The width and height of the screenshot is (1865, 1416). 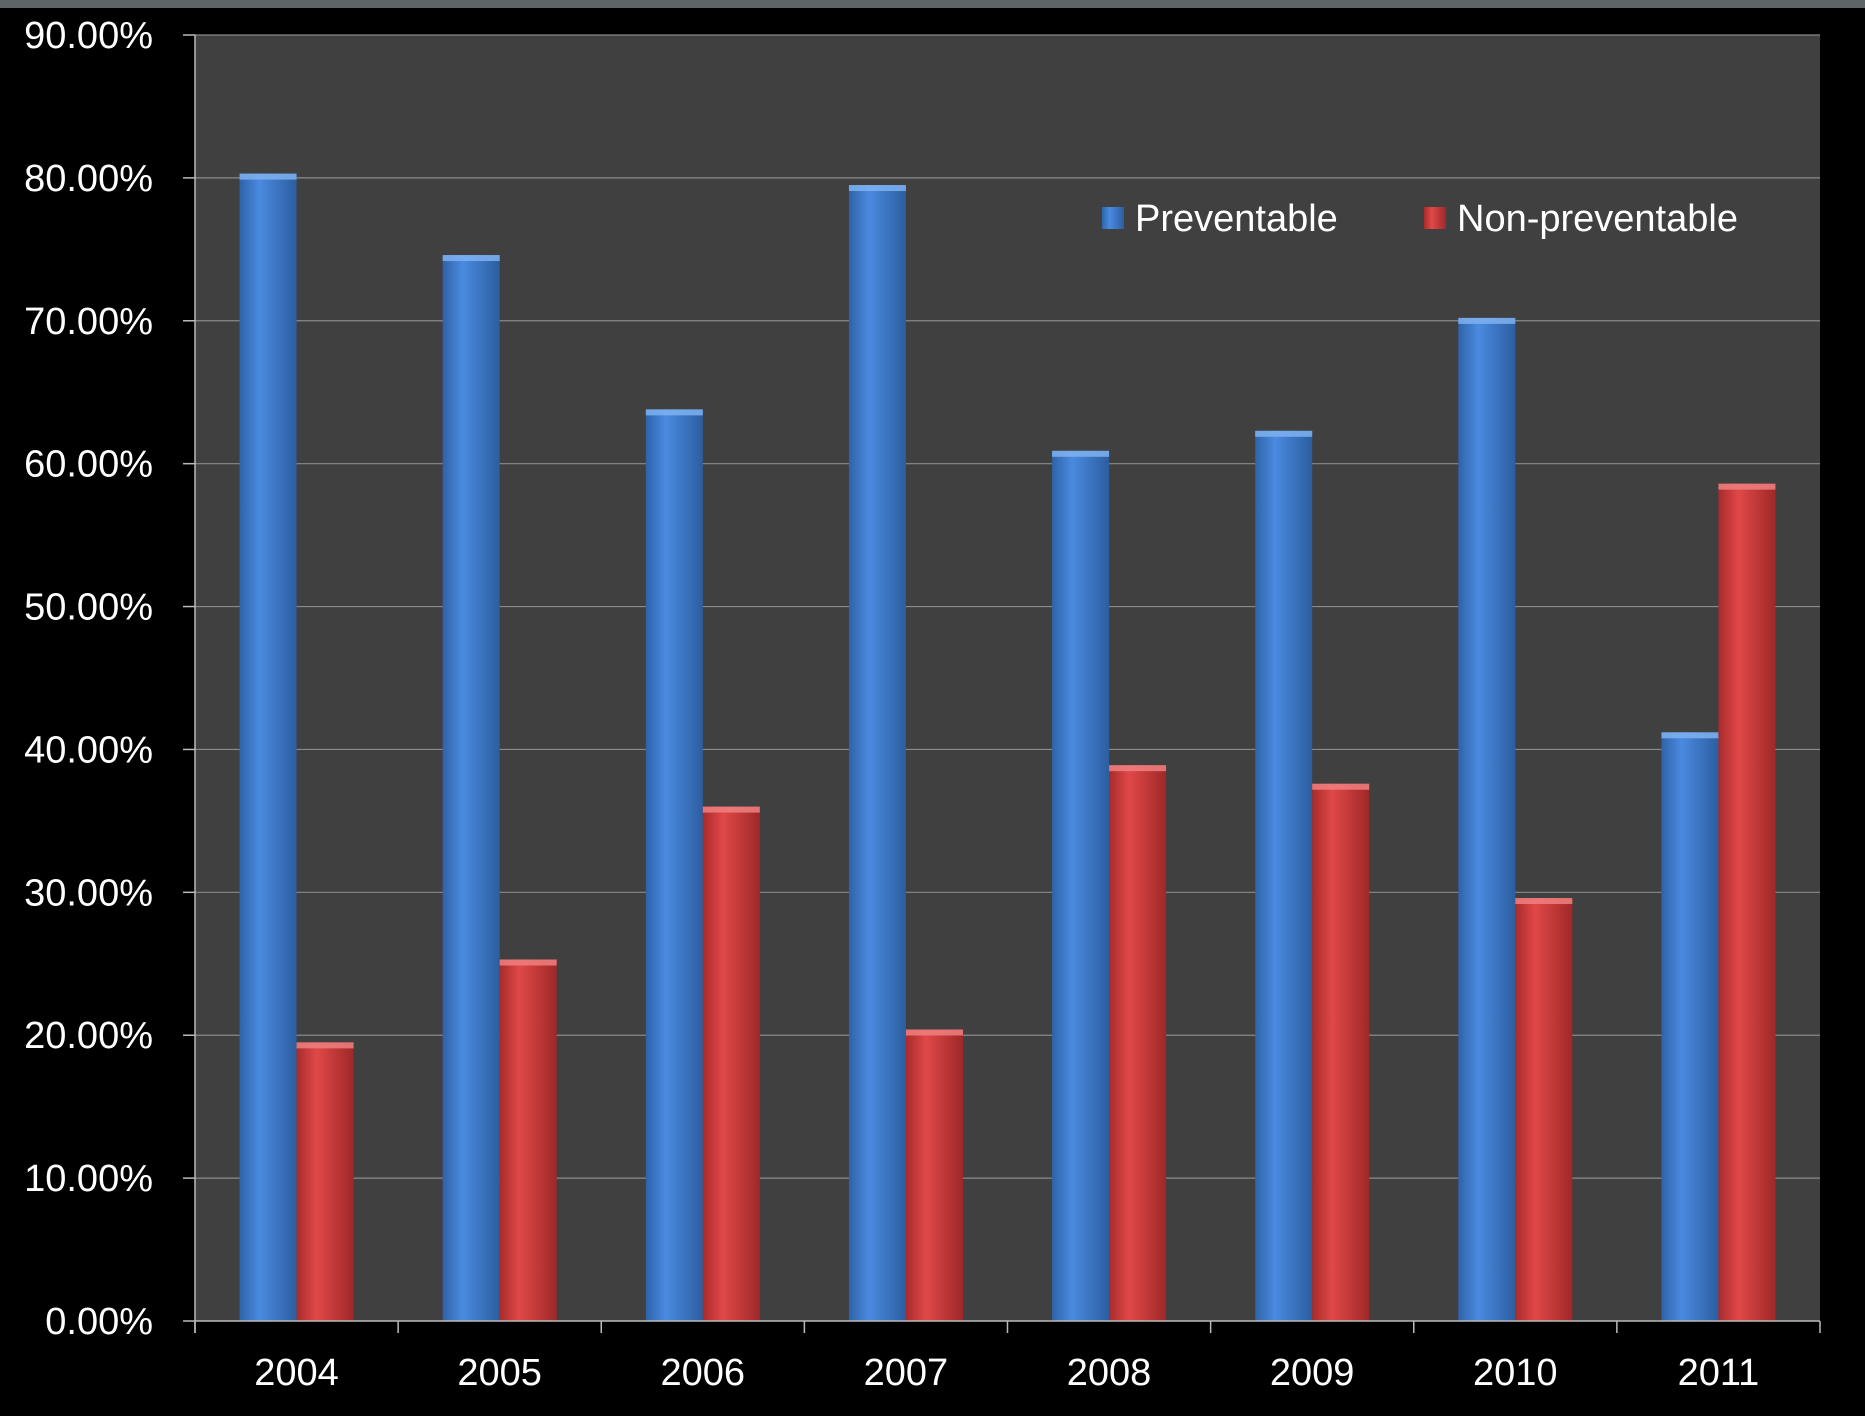 What do you see at coordinates (1284, 875) in the screenshot?
I see `bar-preventable-2009` at bounding box center [1284, 875].